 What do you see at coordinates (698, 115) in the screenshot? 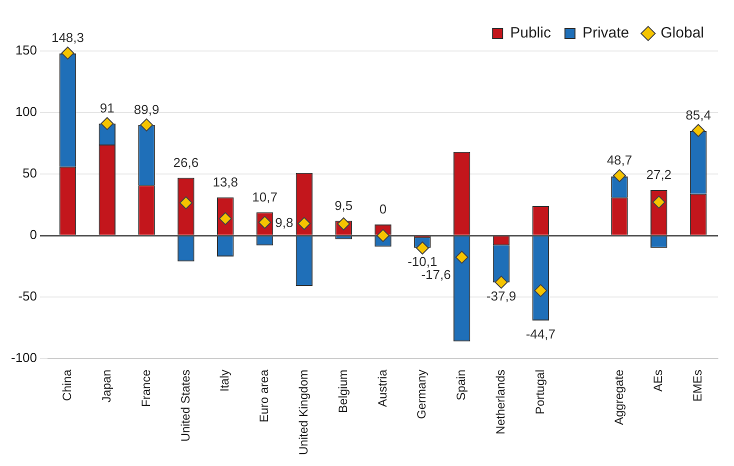
I see `data-label: 85,4` at bounding box center [698, 115].